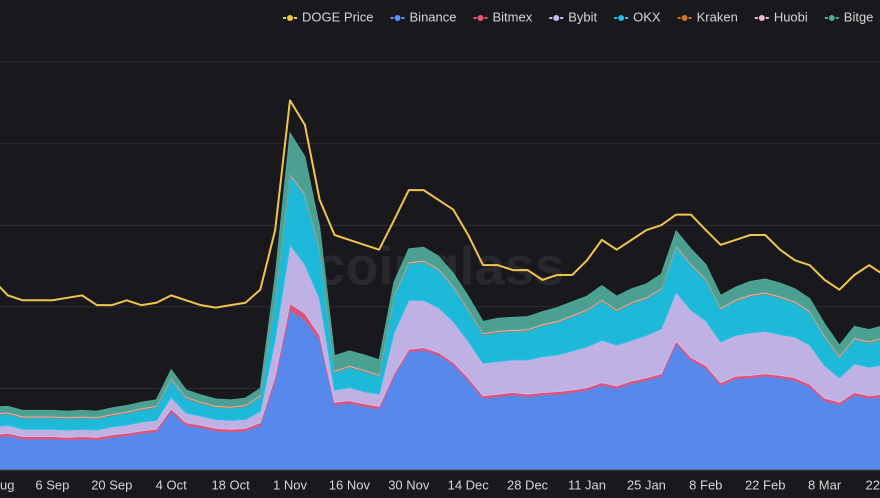  Describe the element at coordinates (469, 484) in the screenshot. I see `x-tick-label: 14 Dec` at that location.